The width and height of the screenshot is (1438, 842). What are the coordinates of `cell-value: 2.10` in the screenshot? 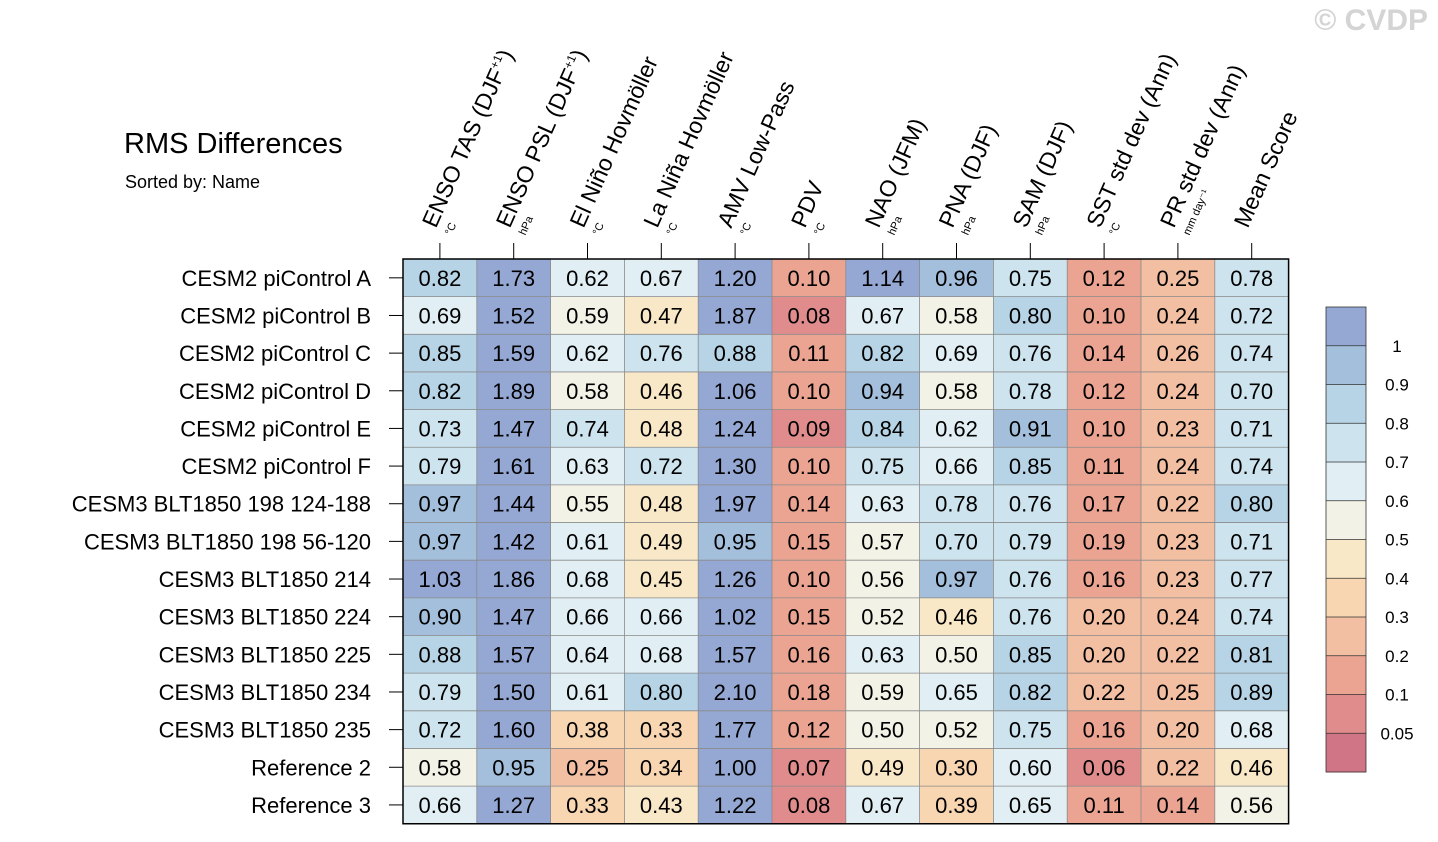 It's located at (735, 692).